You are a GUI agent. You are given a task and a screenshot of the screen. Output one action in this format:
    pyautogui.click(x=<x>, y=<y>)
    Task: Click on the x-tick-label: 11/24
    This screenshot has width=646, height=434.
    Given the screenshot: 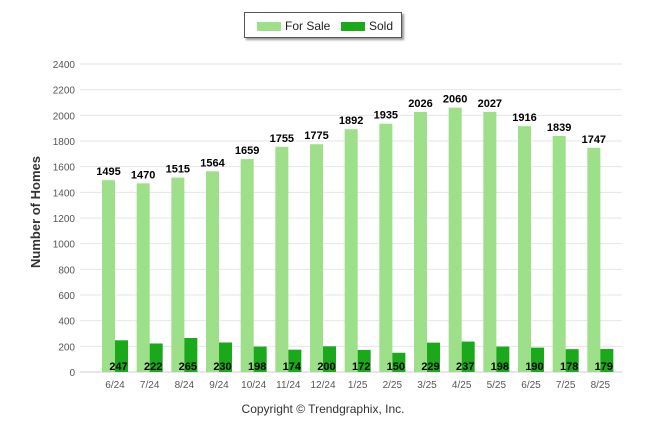 What is the action you would take?
    pyautogui.click(x=288, y=385)
    